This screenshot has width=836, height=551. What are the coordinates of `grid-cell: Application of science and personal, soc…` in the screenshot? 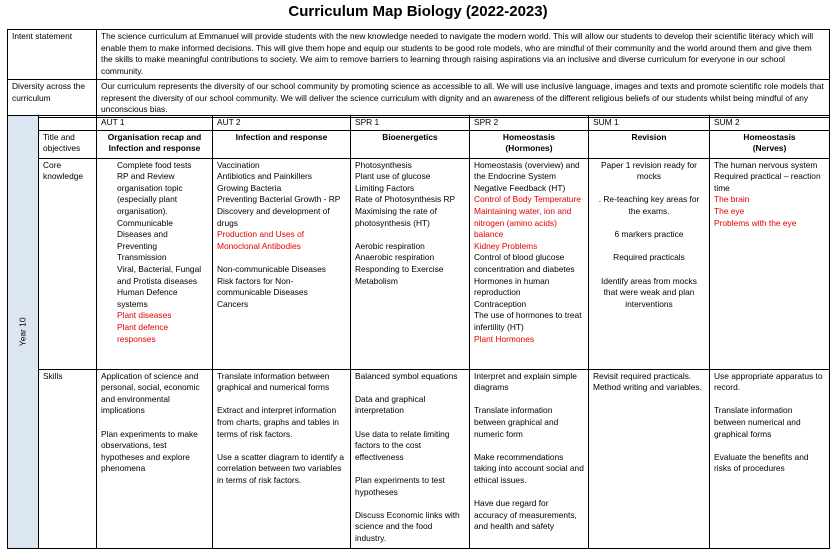 It's located at (154, 458).